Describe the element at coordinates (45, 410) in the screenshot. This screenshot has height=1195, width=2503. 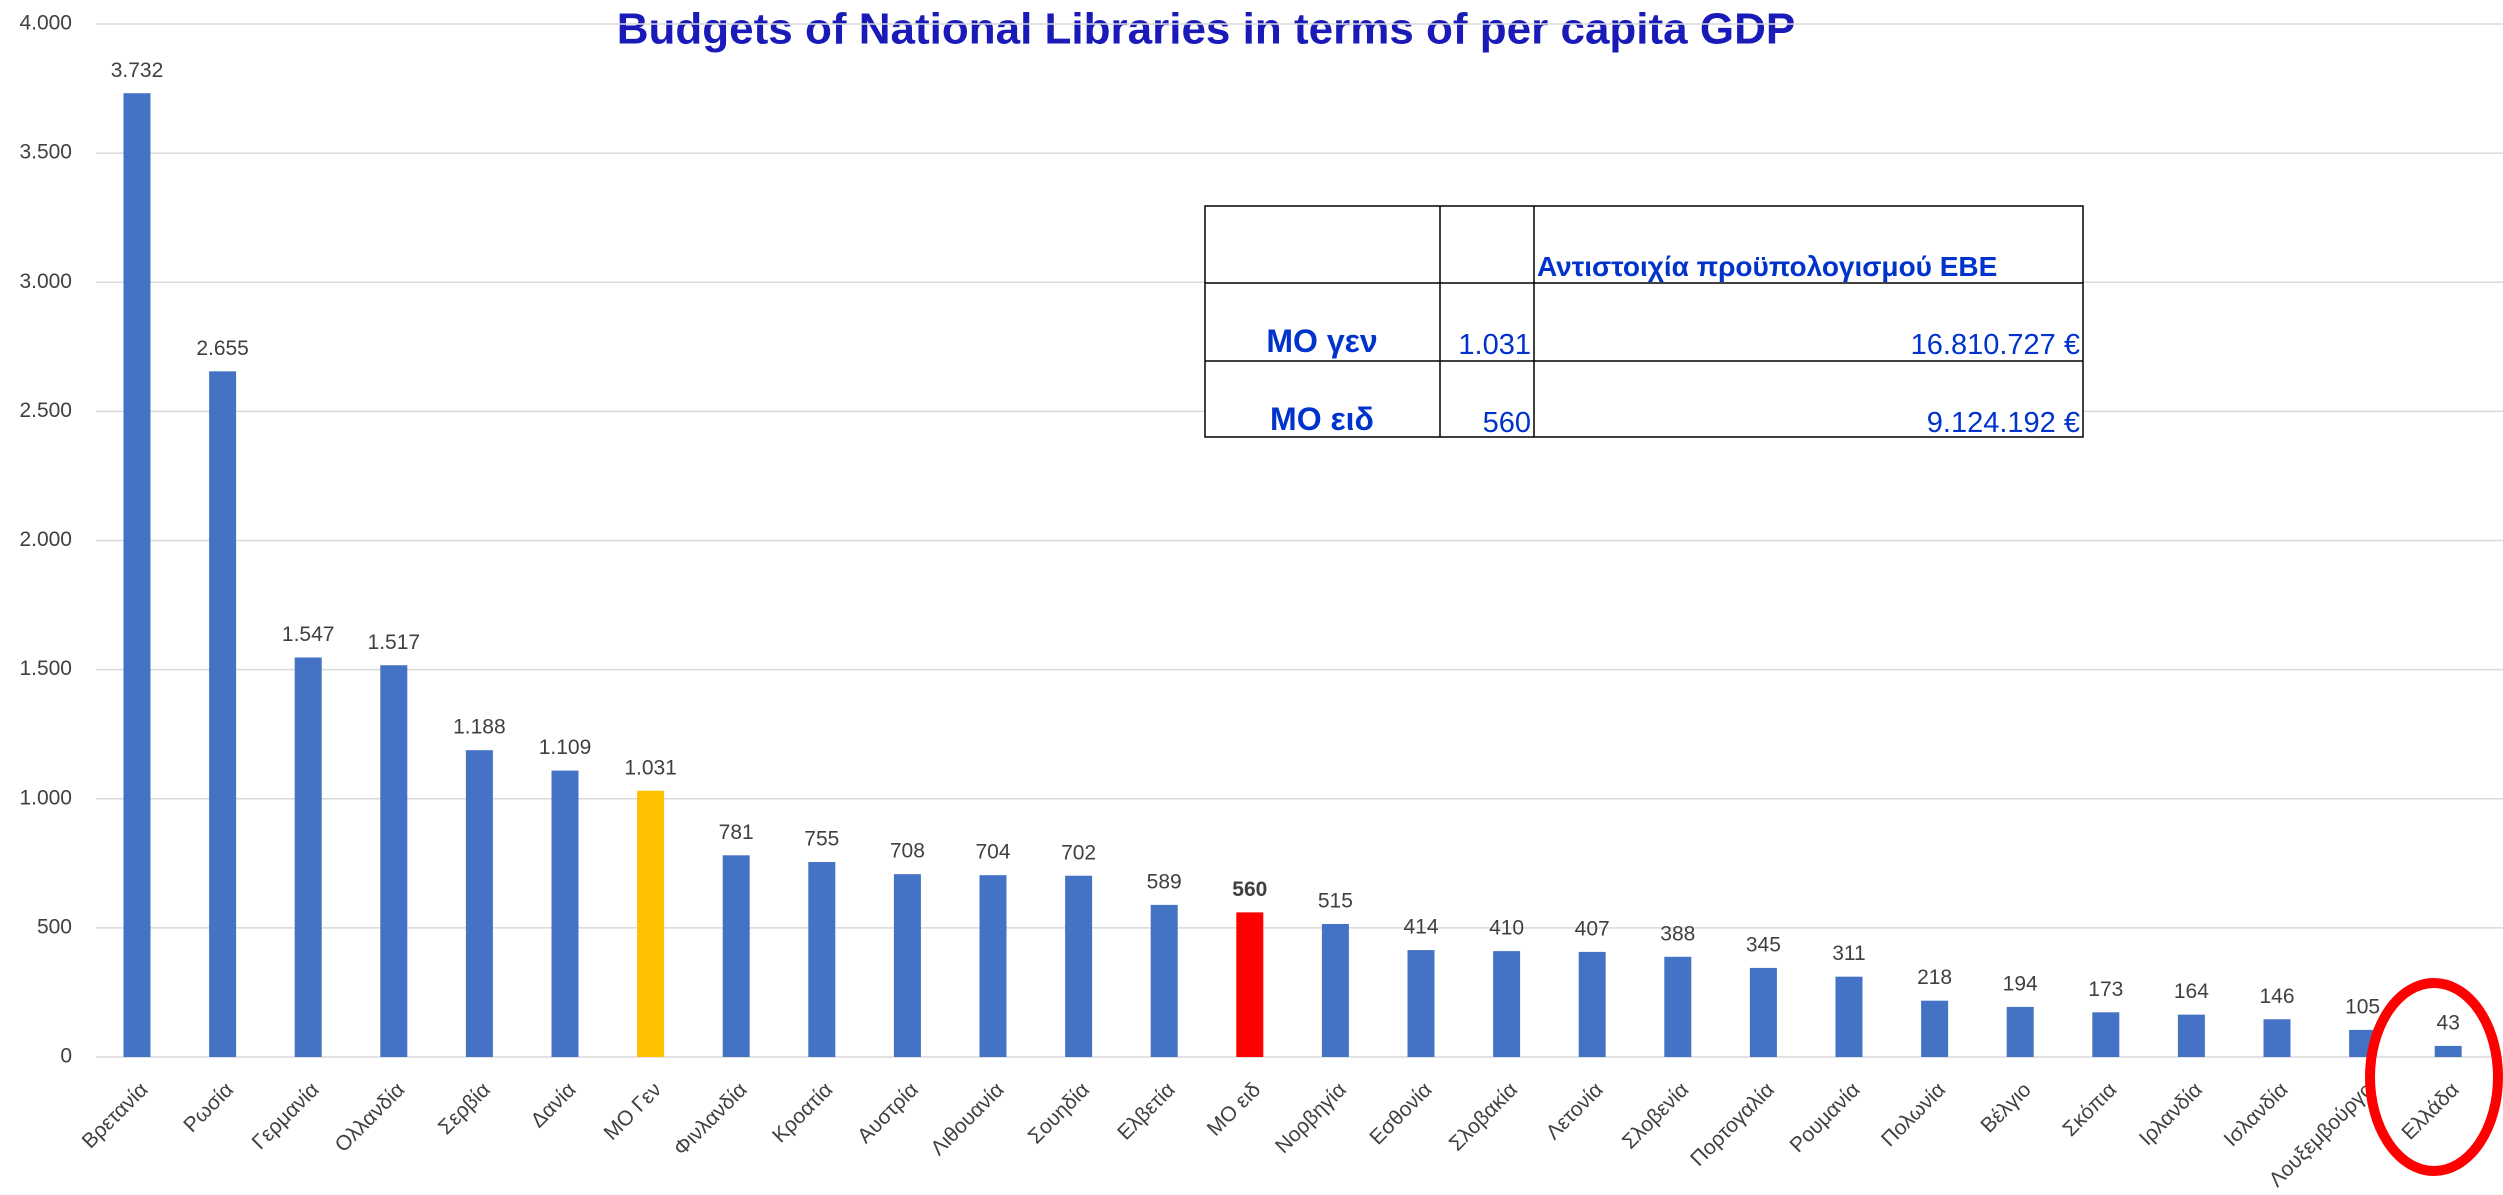
I see `y-tick-label: 2.500` at that location.